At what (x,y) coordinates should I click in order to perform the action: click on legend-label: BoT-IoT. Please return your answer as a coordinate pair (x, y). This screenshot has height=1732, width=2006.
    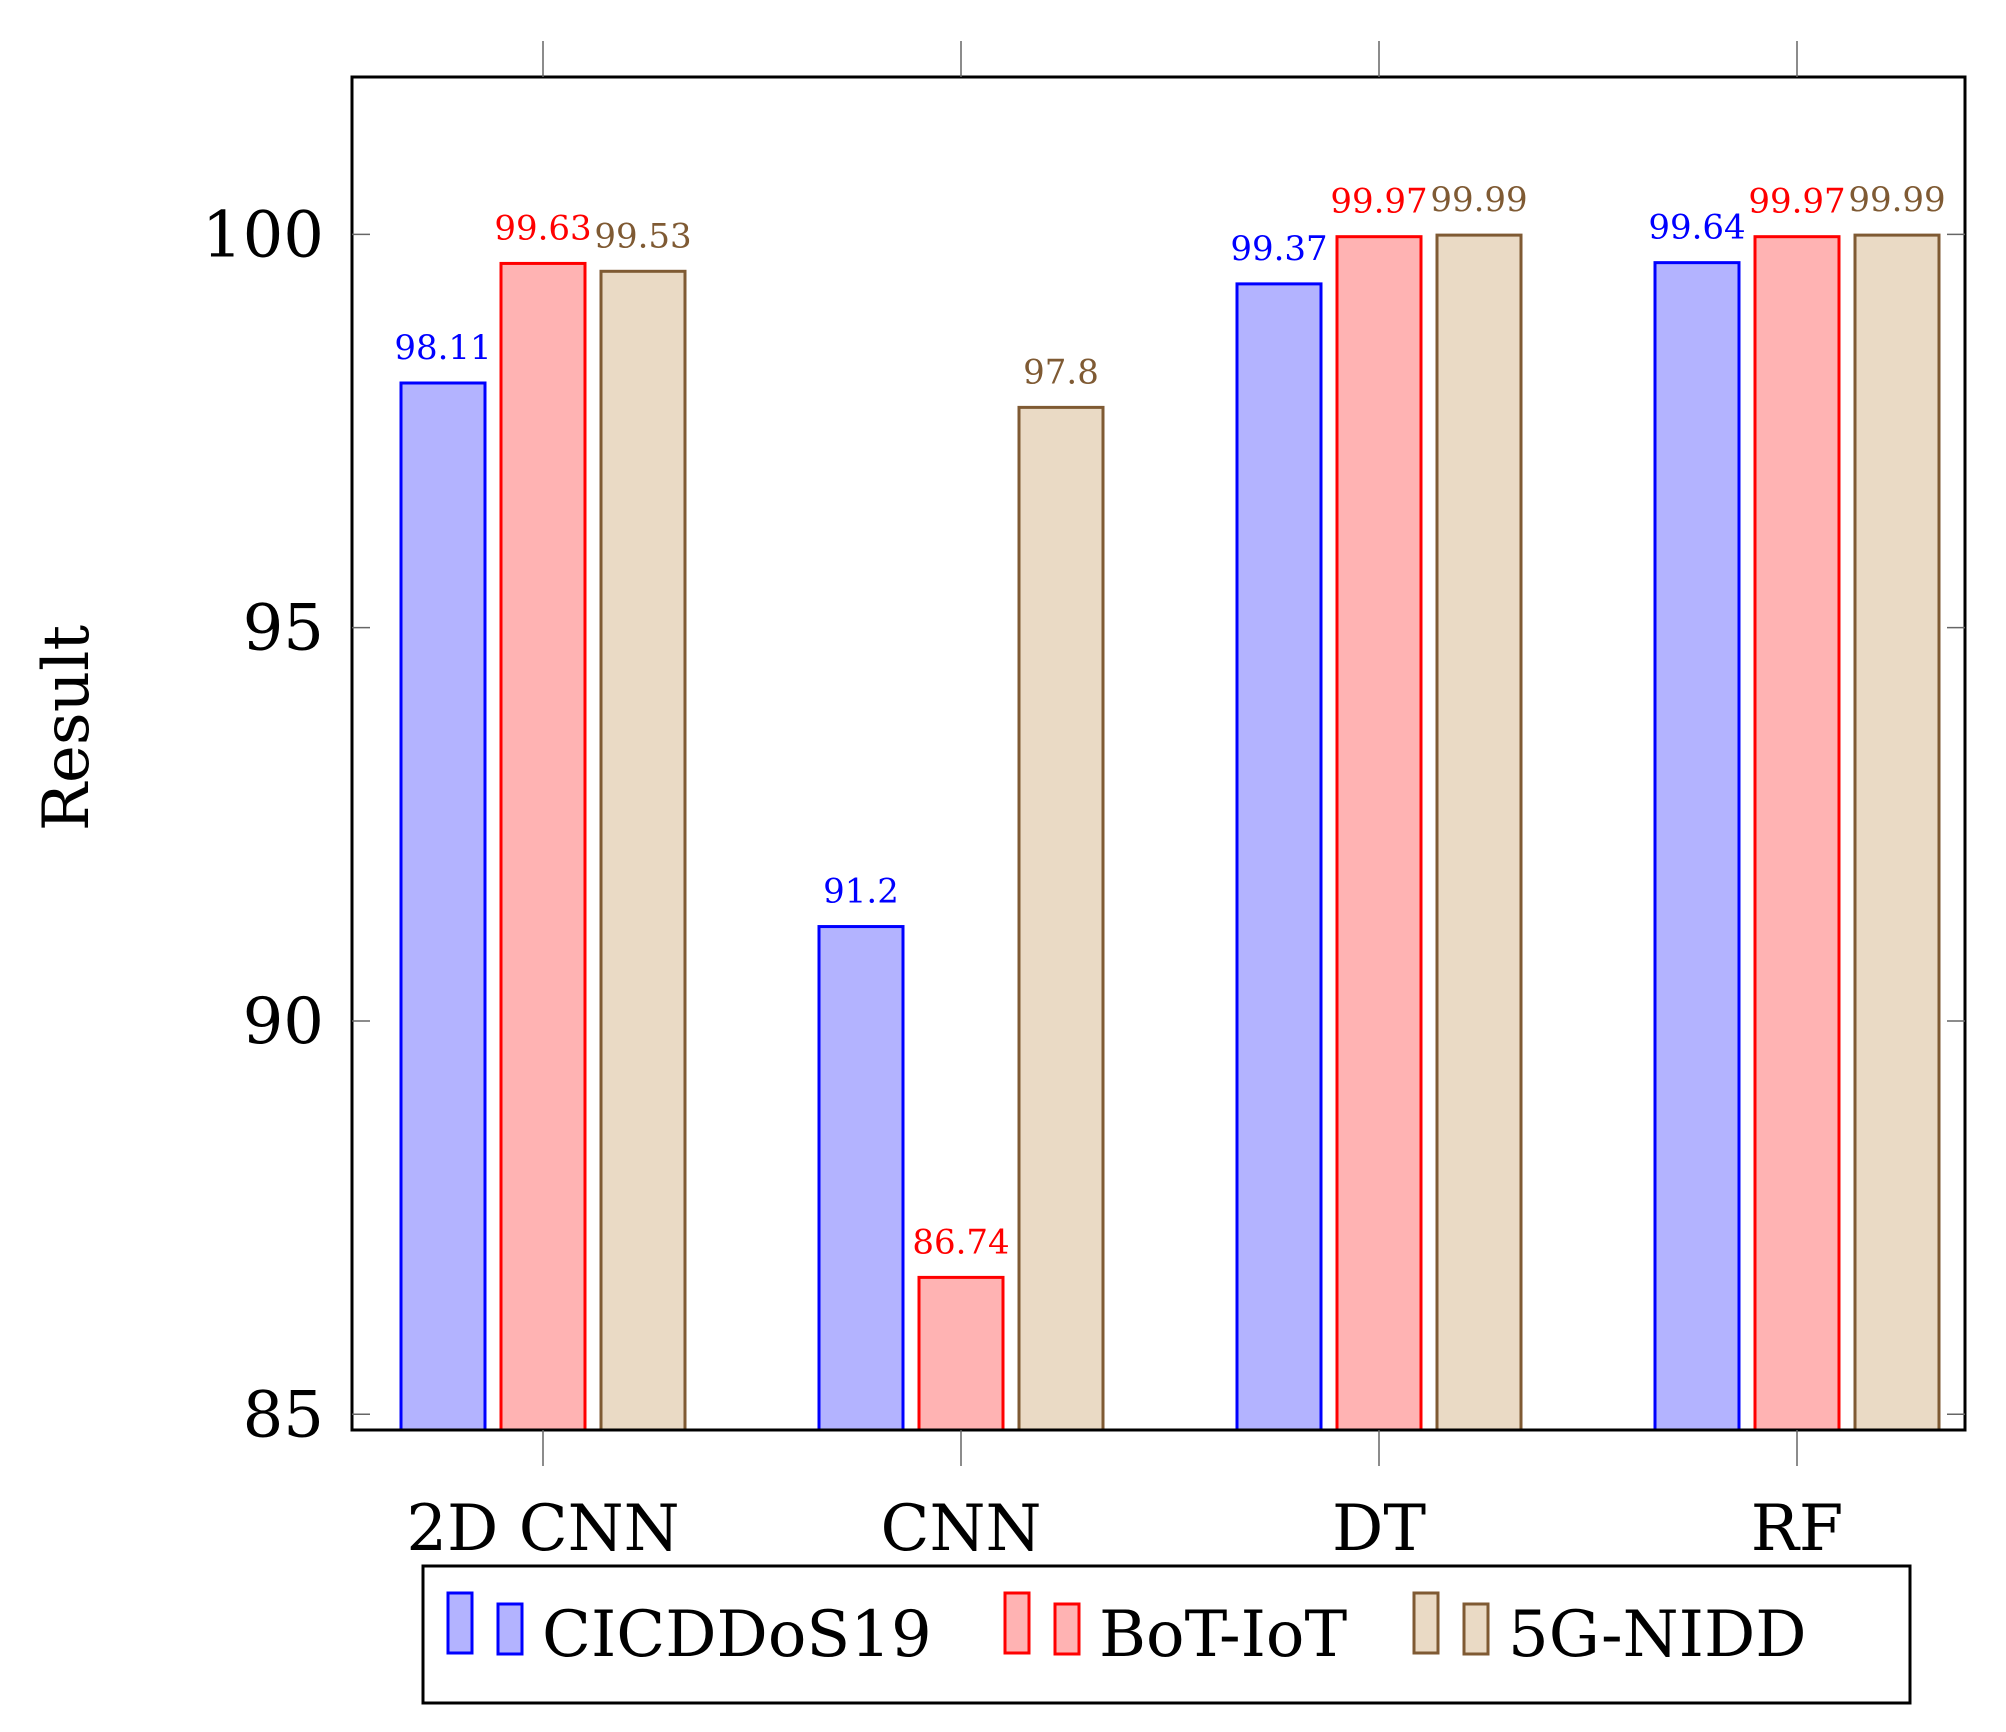
    Looking at the image, I should click on (1223, 1635).